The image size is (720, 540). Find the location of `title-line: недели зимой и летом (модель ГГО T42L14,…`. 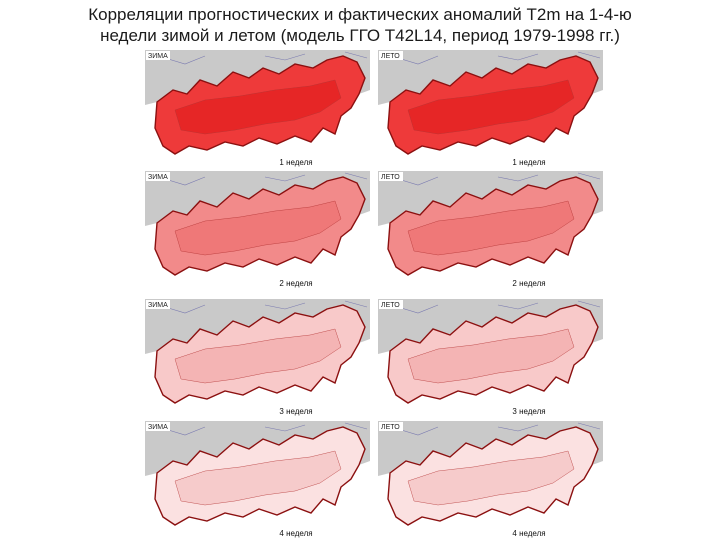

title-line: недели зимой и летом (модель ГГО T42L14,… is located at coordinates (360, 35).